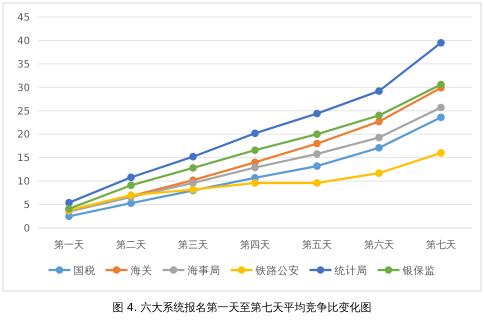 The height and width of the screenshot is (322, 484). What do you see at coordinates (23, 18) in the screenshot?
I see `y-tick-label: 45` at bounding box center [23, 18].